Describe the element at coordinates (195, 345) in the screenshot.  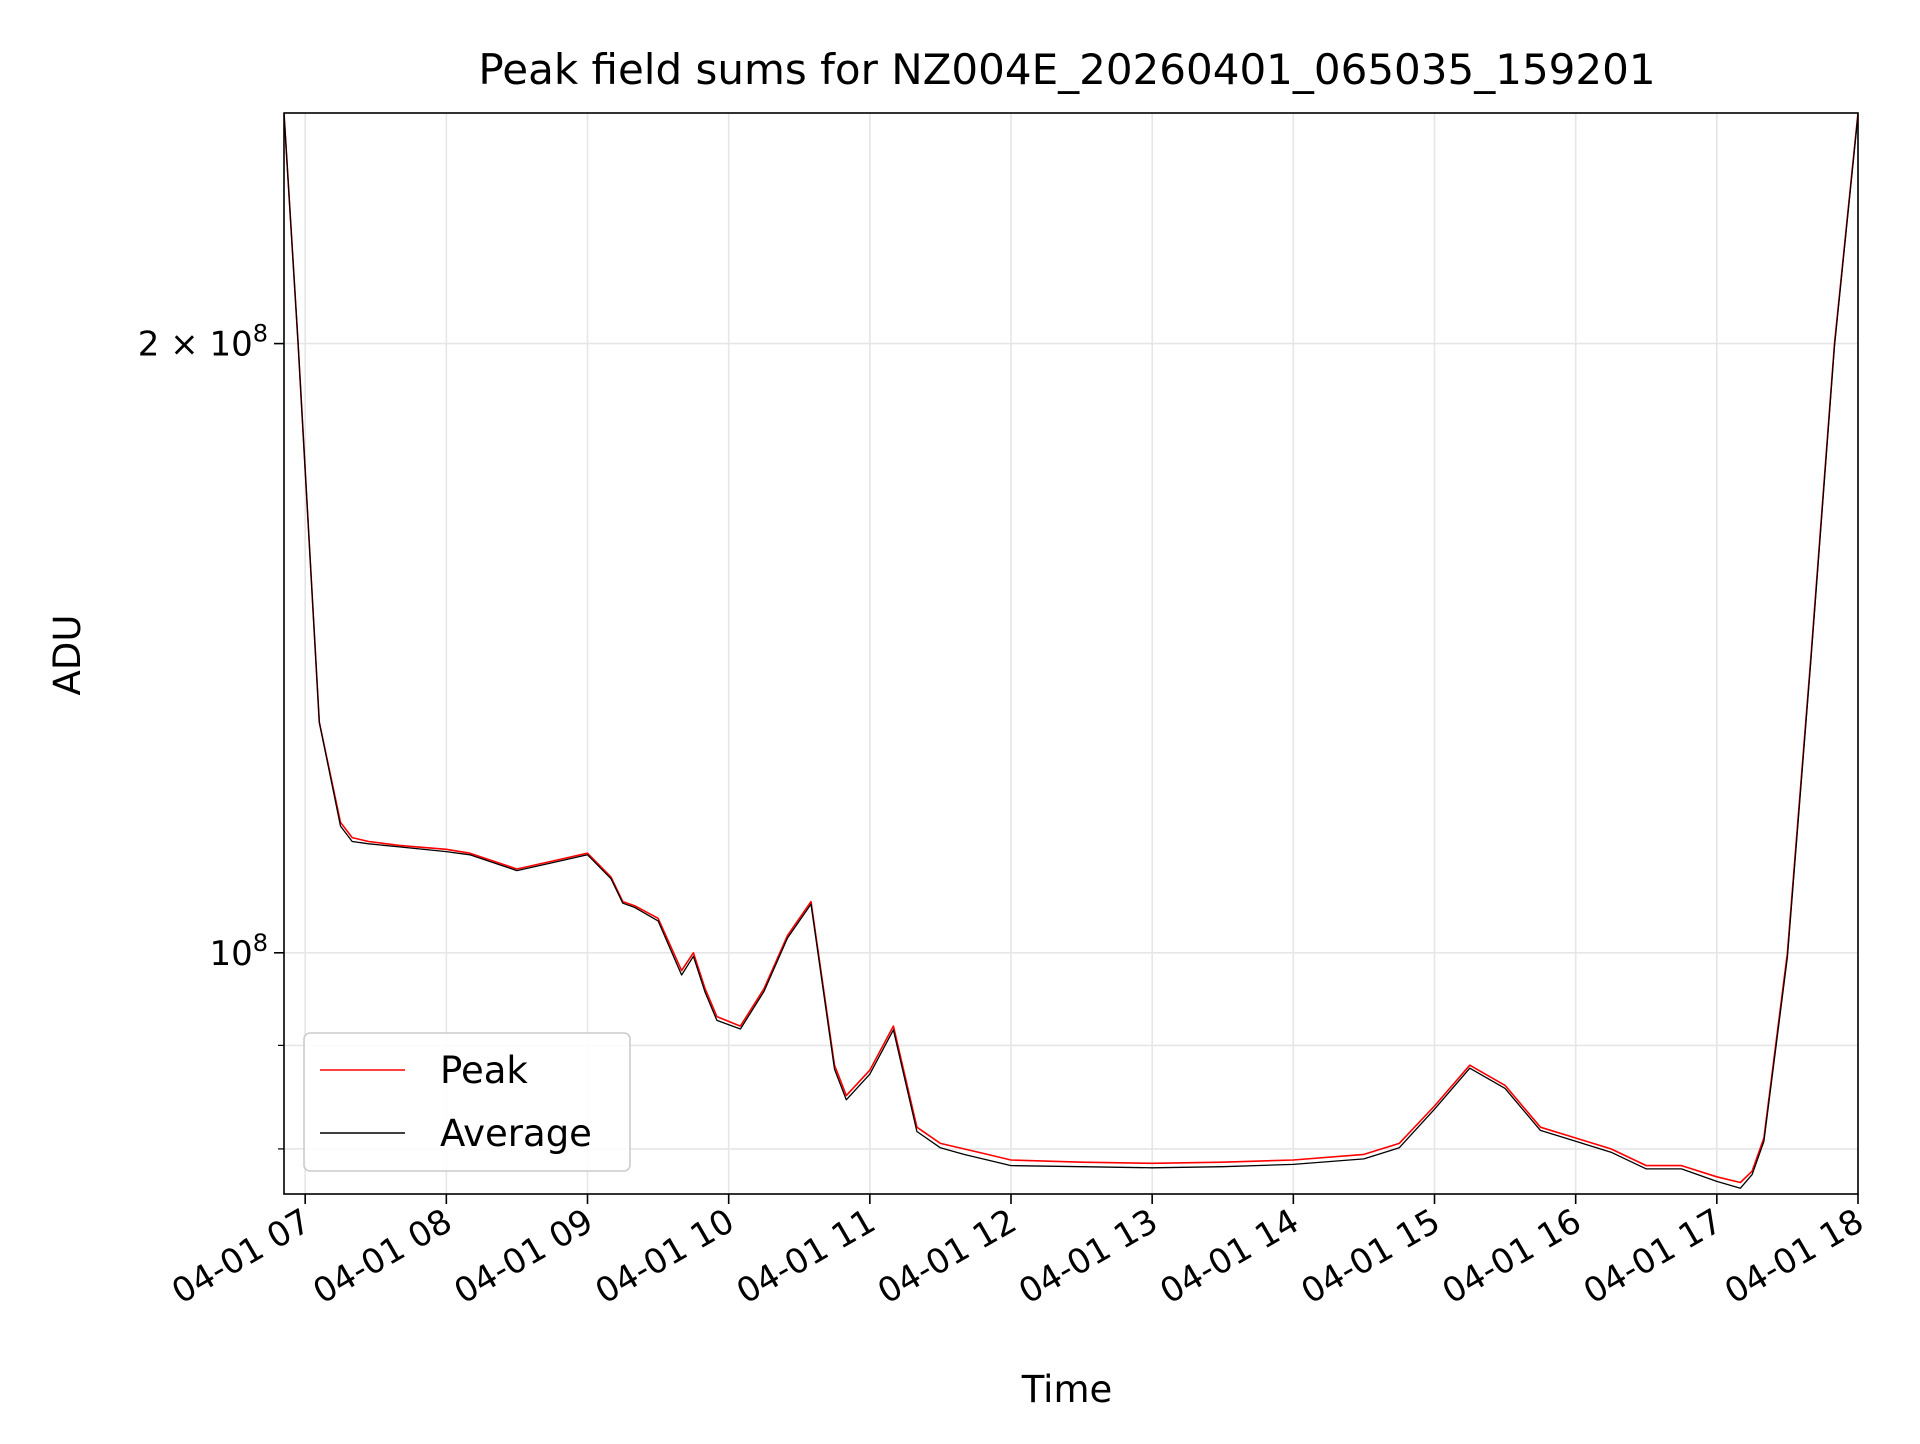
I see `y-tick-base: 2 × 10` at that location.